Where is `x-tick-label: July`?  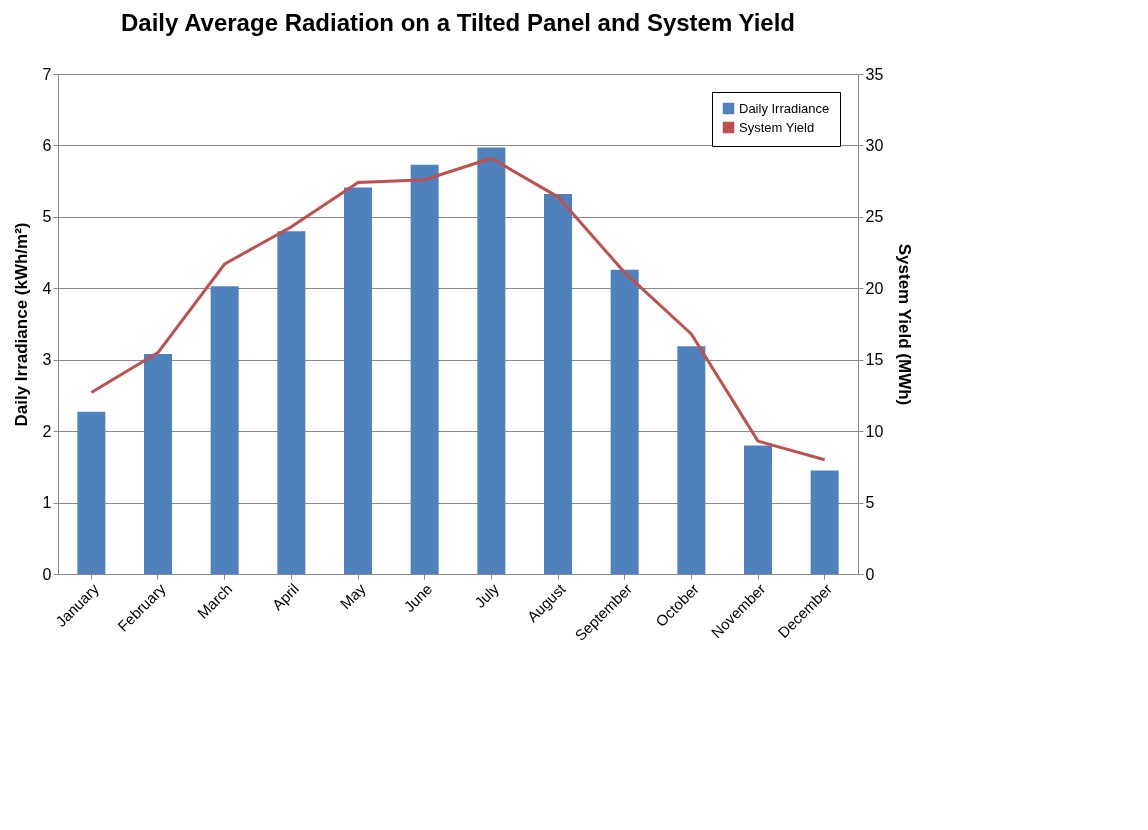 x-tick-label: July is located at coordinates (487, 595).